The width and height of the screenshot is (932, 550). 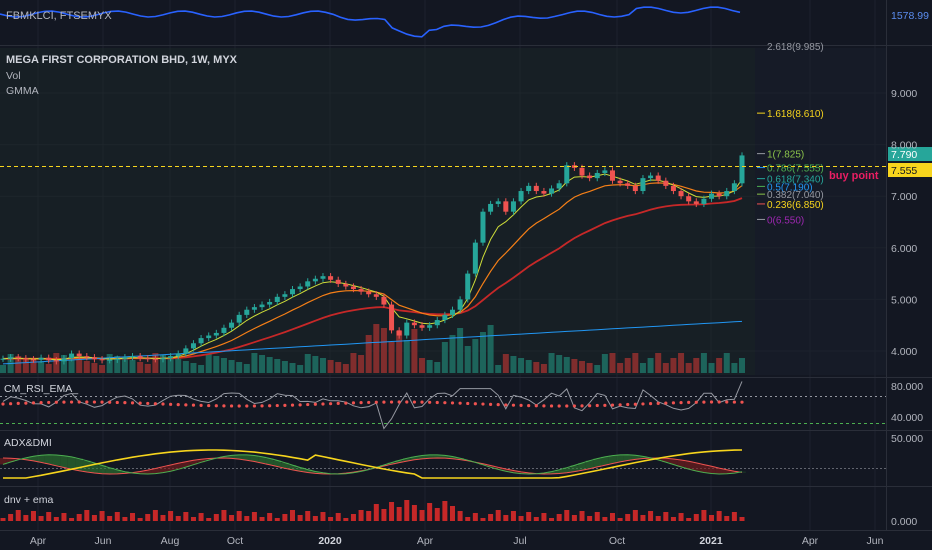 What do you see at coordinates (904, 155) in the screenshot?
I see `last-price-text: 7.790` at bounding box center [904, 155].